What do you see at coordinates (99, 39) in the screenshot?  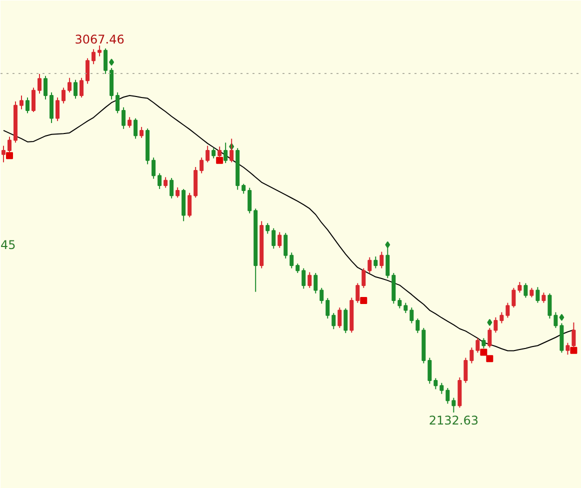 I see `annotation: 3067.46` at bounding box center [99, 39].